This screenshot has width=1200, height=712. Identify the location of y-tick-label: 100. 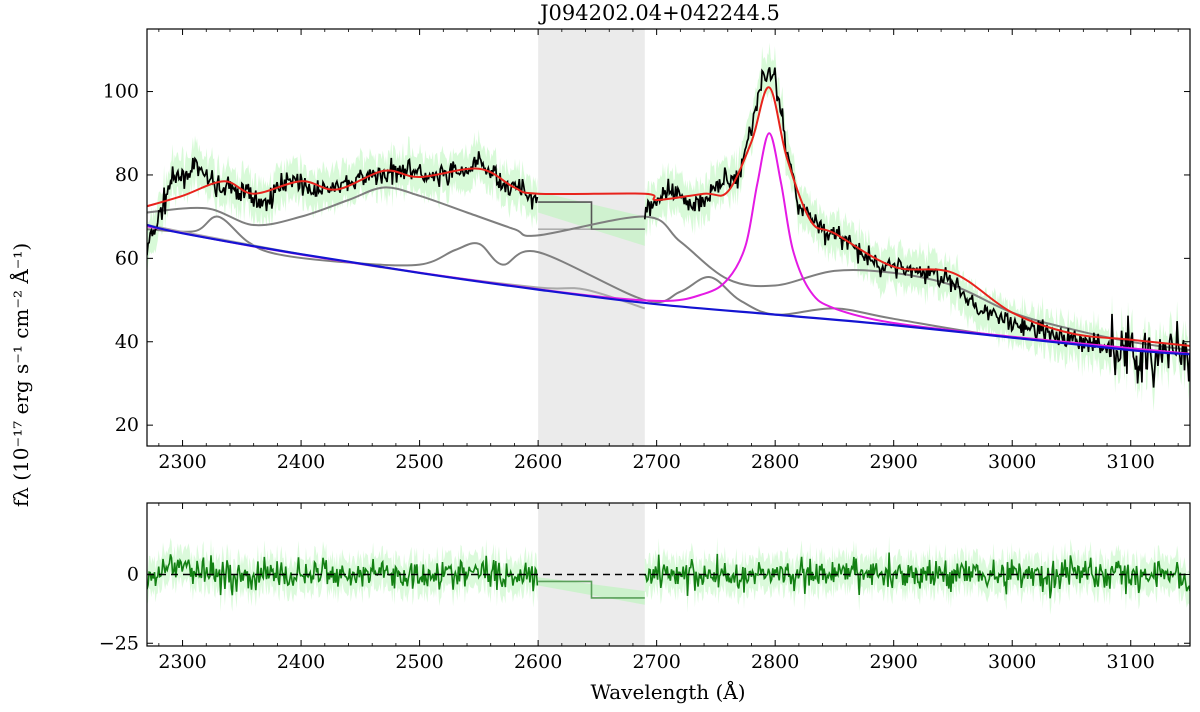
(121, 92).